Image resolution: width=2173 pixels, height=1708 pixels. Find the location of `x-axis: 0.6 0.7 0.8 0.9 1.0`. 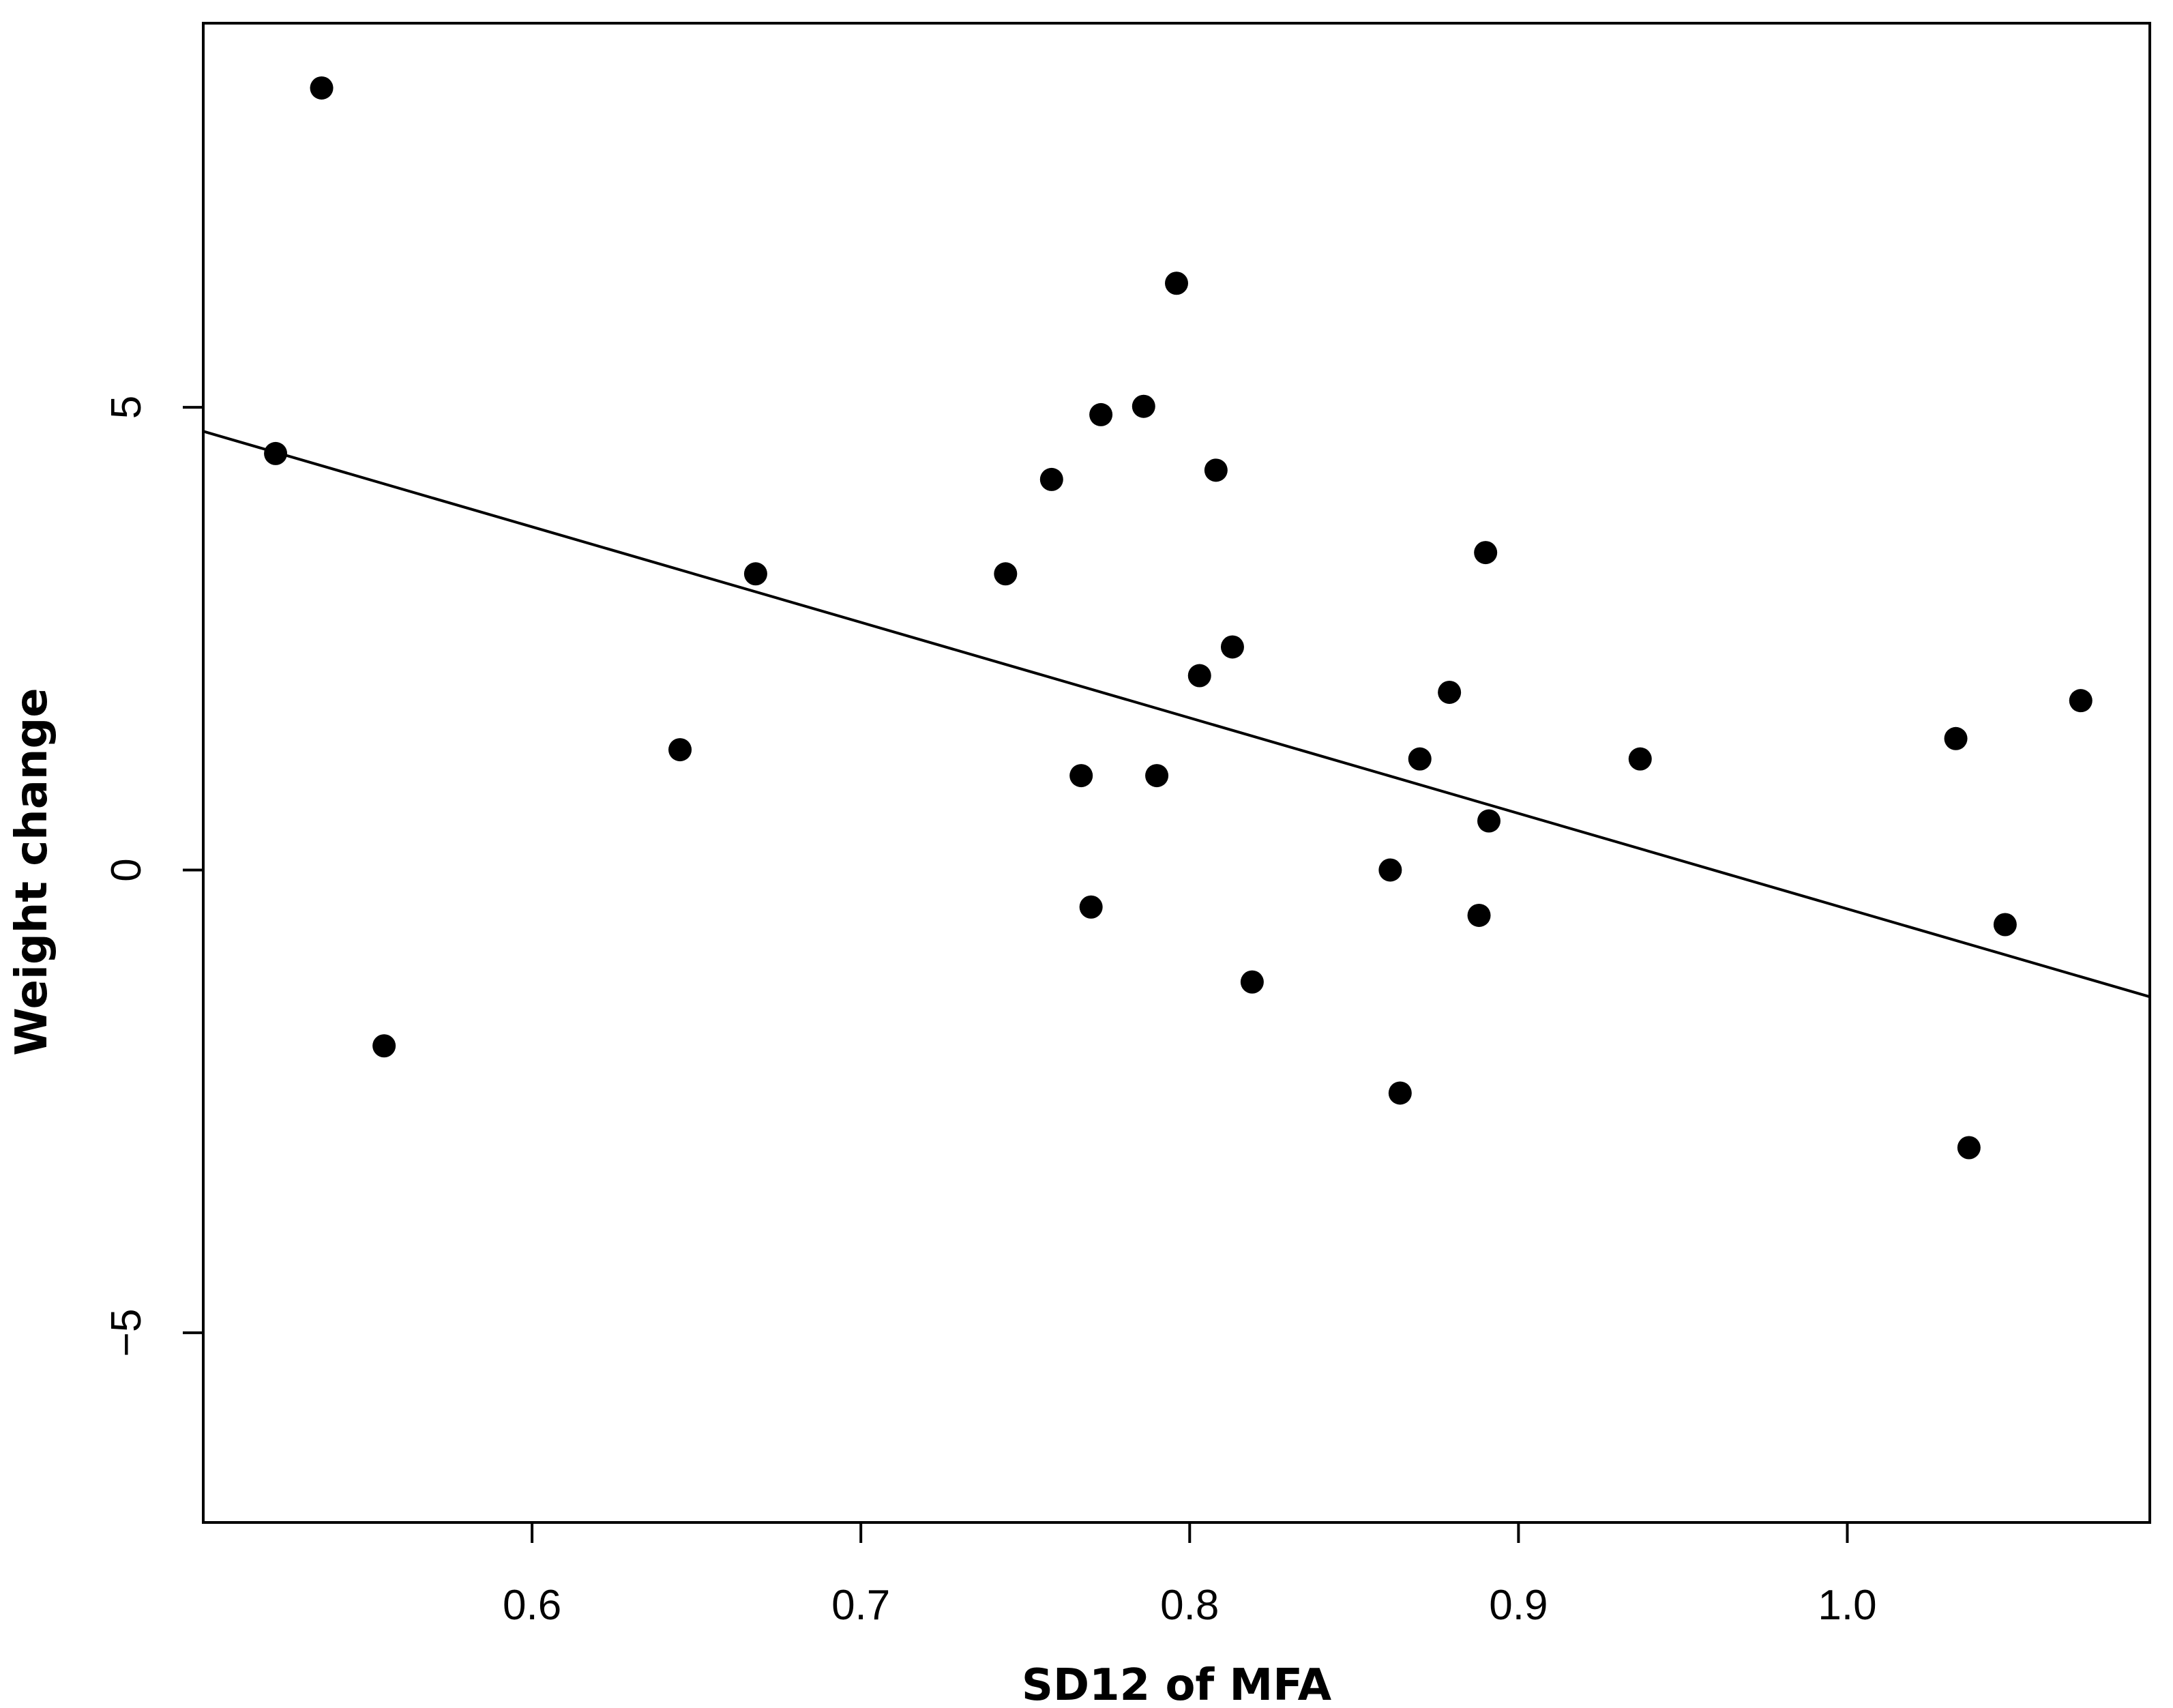

x-axis: 0.6 0.7 0.8 0.9 1.0 is located at coordinates (1190, 1576).